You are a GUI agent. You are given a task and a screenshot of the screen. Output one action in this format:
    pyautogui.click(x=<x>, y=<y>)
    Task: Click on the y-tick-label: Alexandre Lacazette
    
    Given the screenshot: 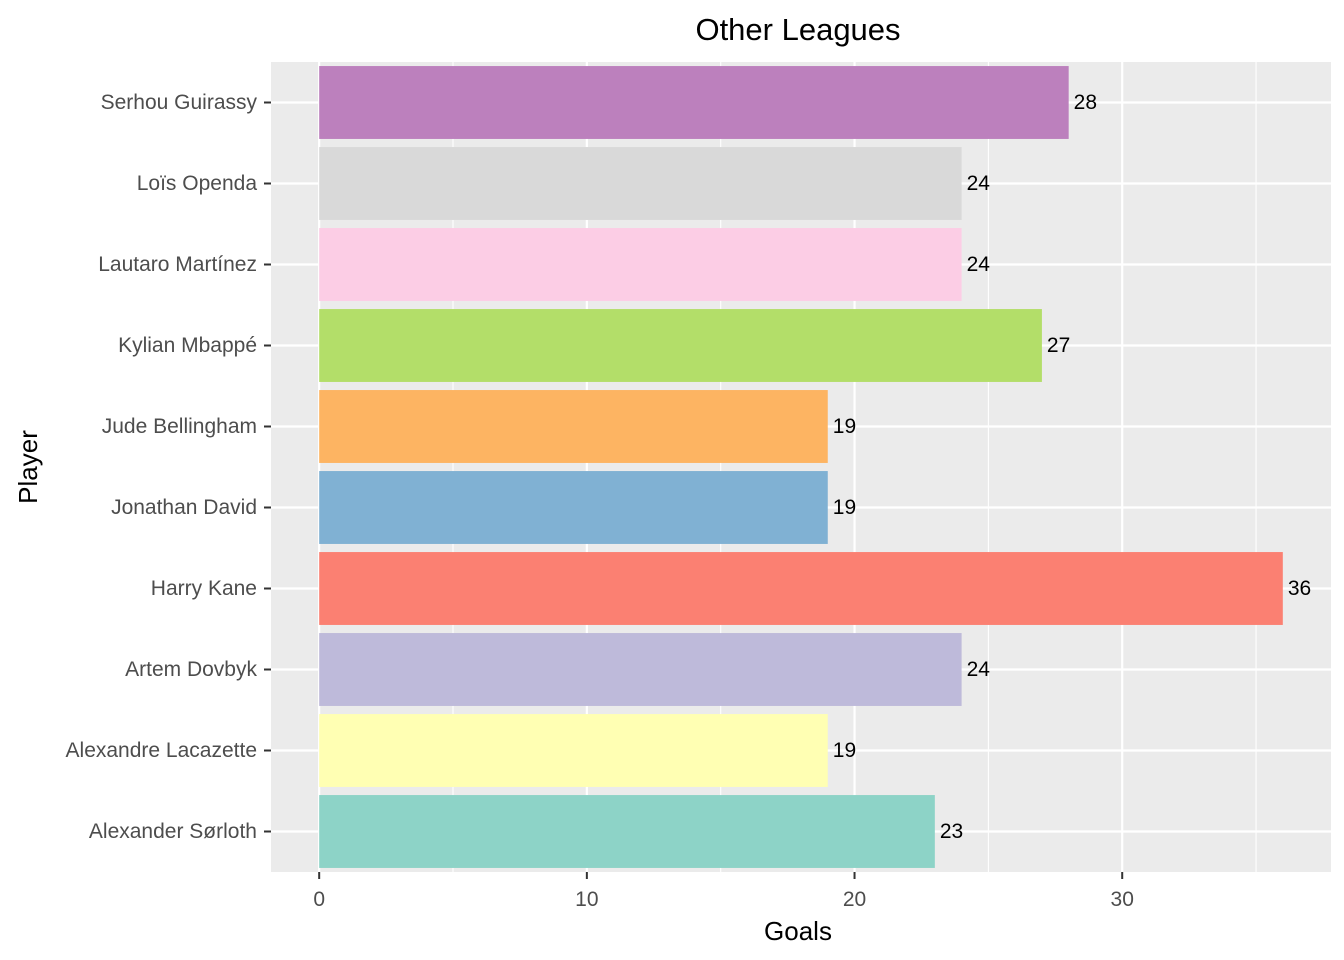 What is the action you would take?
    pyautogui.click(x=161, y=750)
    